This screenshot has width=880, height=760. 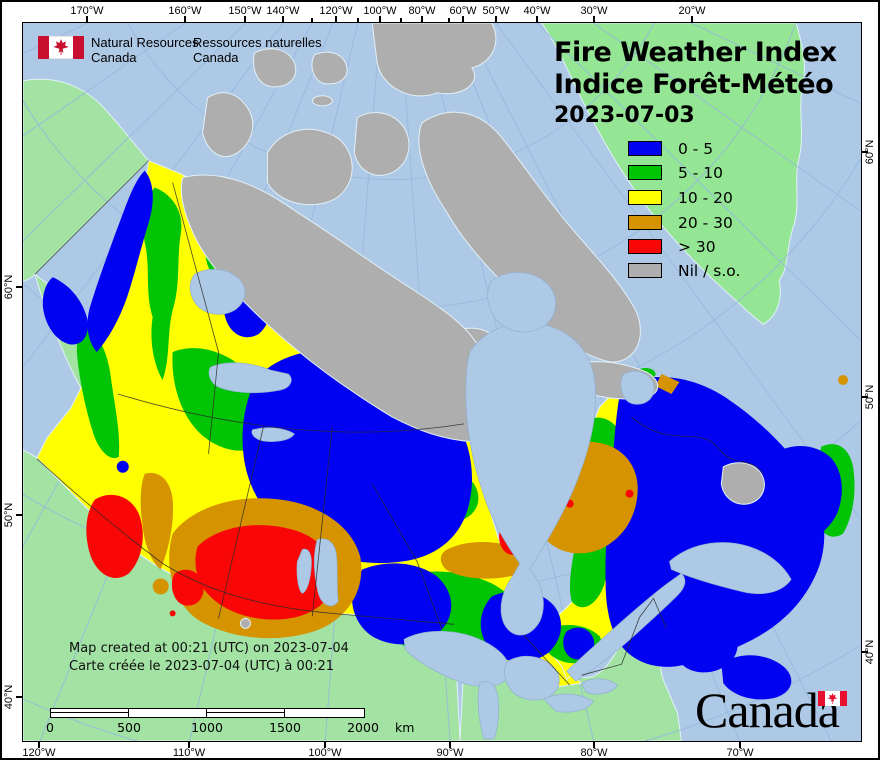 I want to click on nrcan-flag-icon, so click(x=61, y=47).